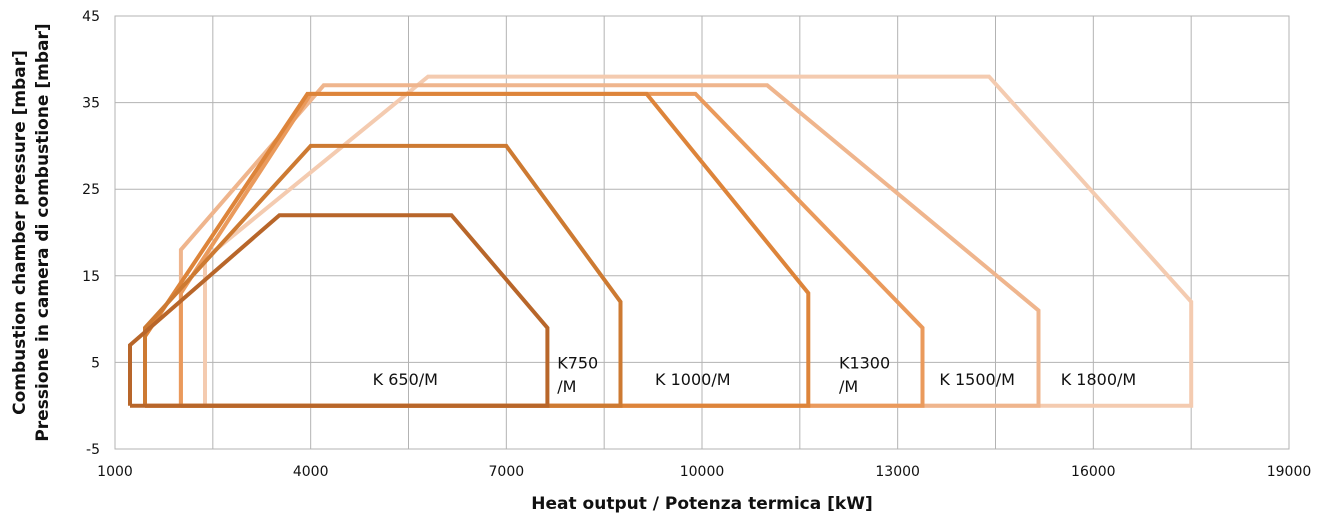 Image resolution: width=1328 pixels, height=521 pixels. Describe the element at coordinates (91, 277) in the screenshot. I see `y-tick-label: 15` at that location.